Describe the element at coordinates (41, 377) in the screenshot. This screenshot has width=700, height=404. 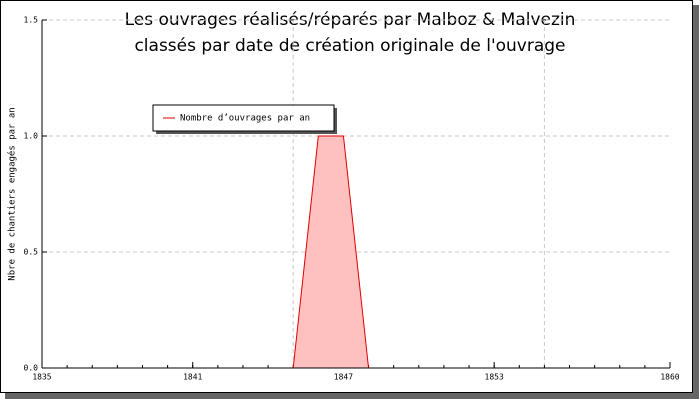
I see `x-tick-label: 1835` at that location.